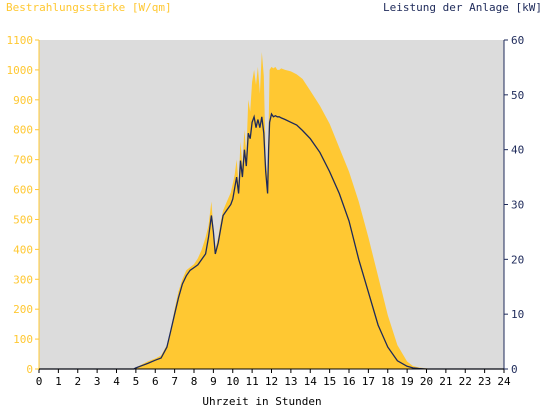 Image resolution: width=544 pixels, height=408 pixels. What do you see at coordinates (517, 95) in the screenshot?
I see `y-right-tick-label: 50` at bounding box center [517, 95].